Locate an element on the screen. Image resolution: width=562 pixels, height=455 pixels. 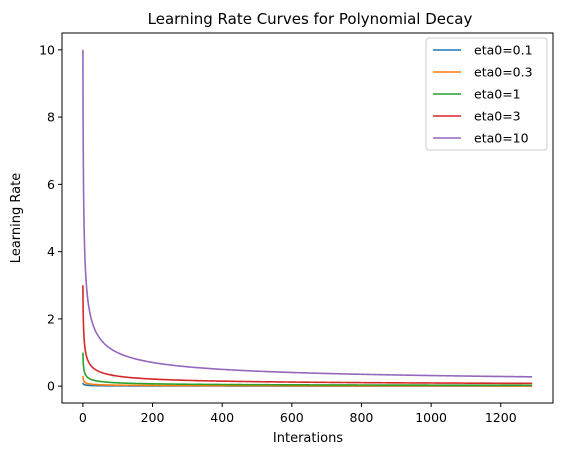
legend-label: eta0=0.3 is located at coordinates (503, 72).